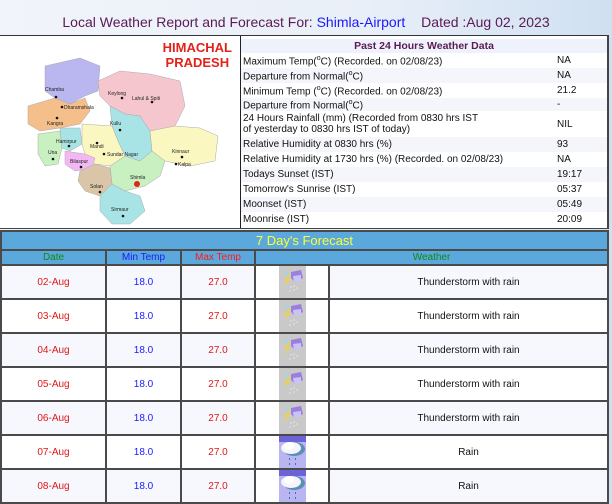 Image resolution: width=612 pixels, height=504 pixels. I want to click on obs-value: 05:49, so click(570, 204).